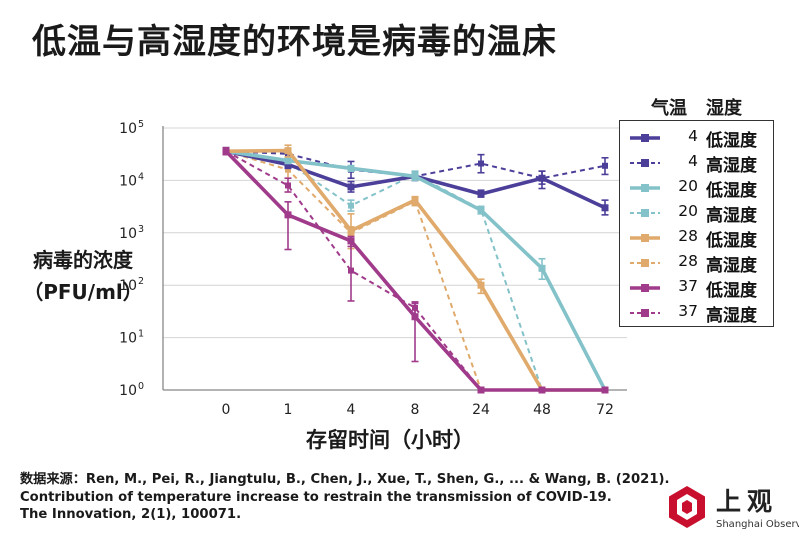 The width and height of the screenshot is (799, 541). What do you see at coordinates (131, 233) in the screenshot?
I see `y-tick-label: 10 3` at bounding box center [131, 233].